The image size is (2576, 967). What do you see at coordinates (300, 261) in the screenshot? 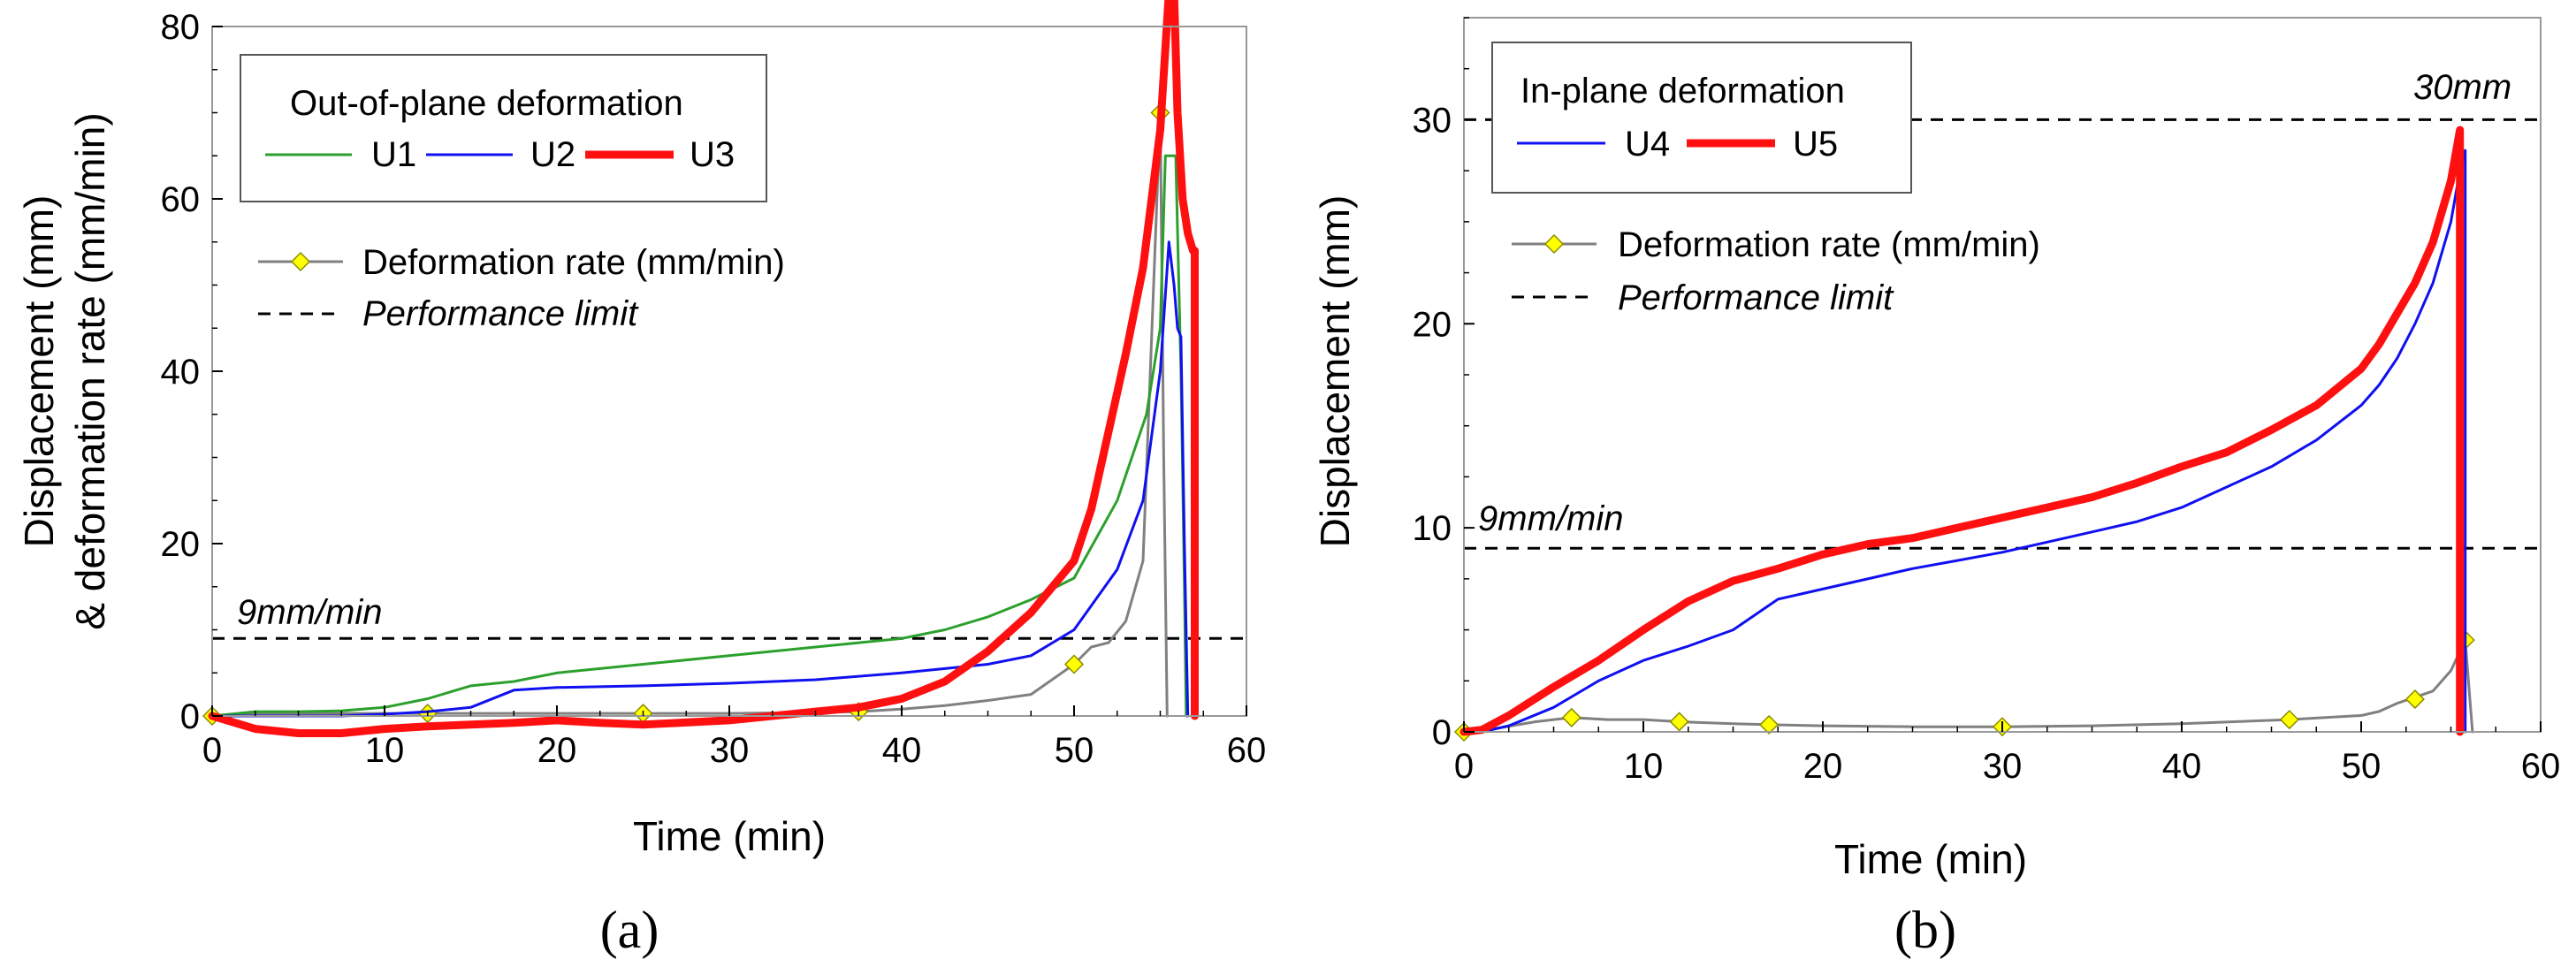
I see `chart-a-legend-marker-rate` at bounding box center [300, 261].